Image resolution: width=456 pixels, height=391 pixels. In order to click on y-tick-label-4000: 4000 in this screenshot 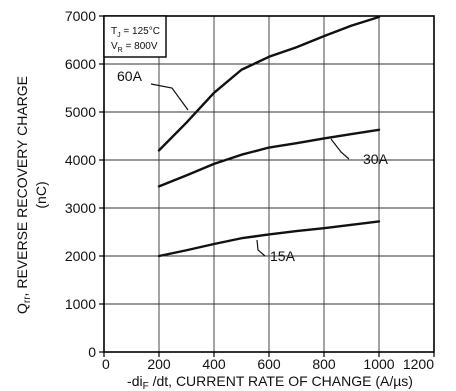, I will do `click(80, 160)`.